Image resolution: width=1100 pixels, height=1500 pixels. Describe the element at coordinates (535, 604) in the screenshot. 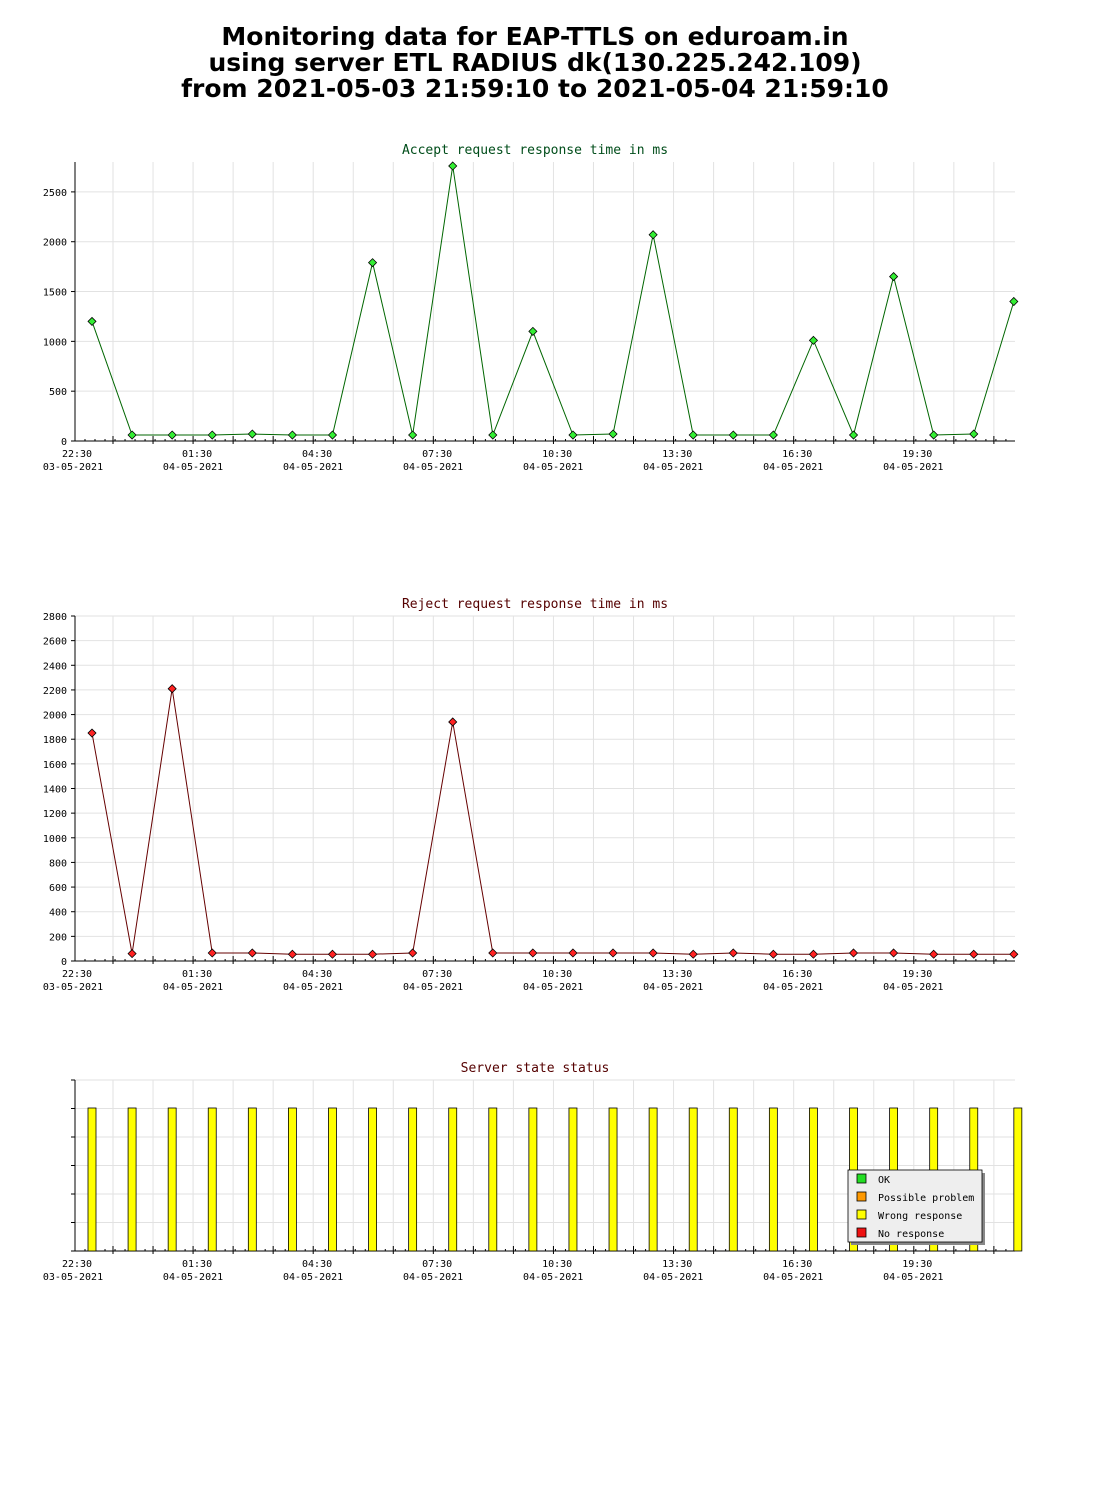

I see `chart-title: Reject request response time in ms` at that location.